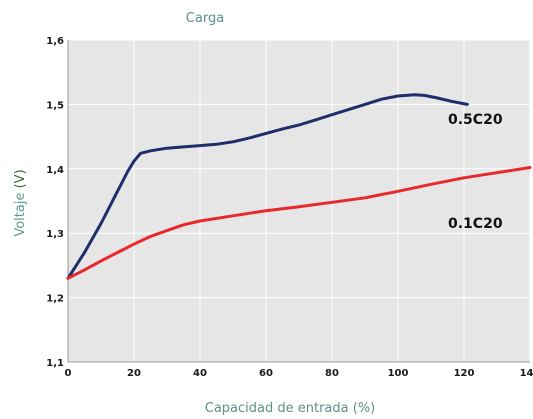 Image resolution: width=533 pixels, height=419 pixels. I want to click on y-tick-label: 1,4, so click(55, 170).